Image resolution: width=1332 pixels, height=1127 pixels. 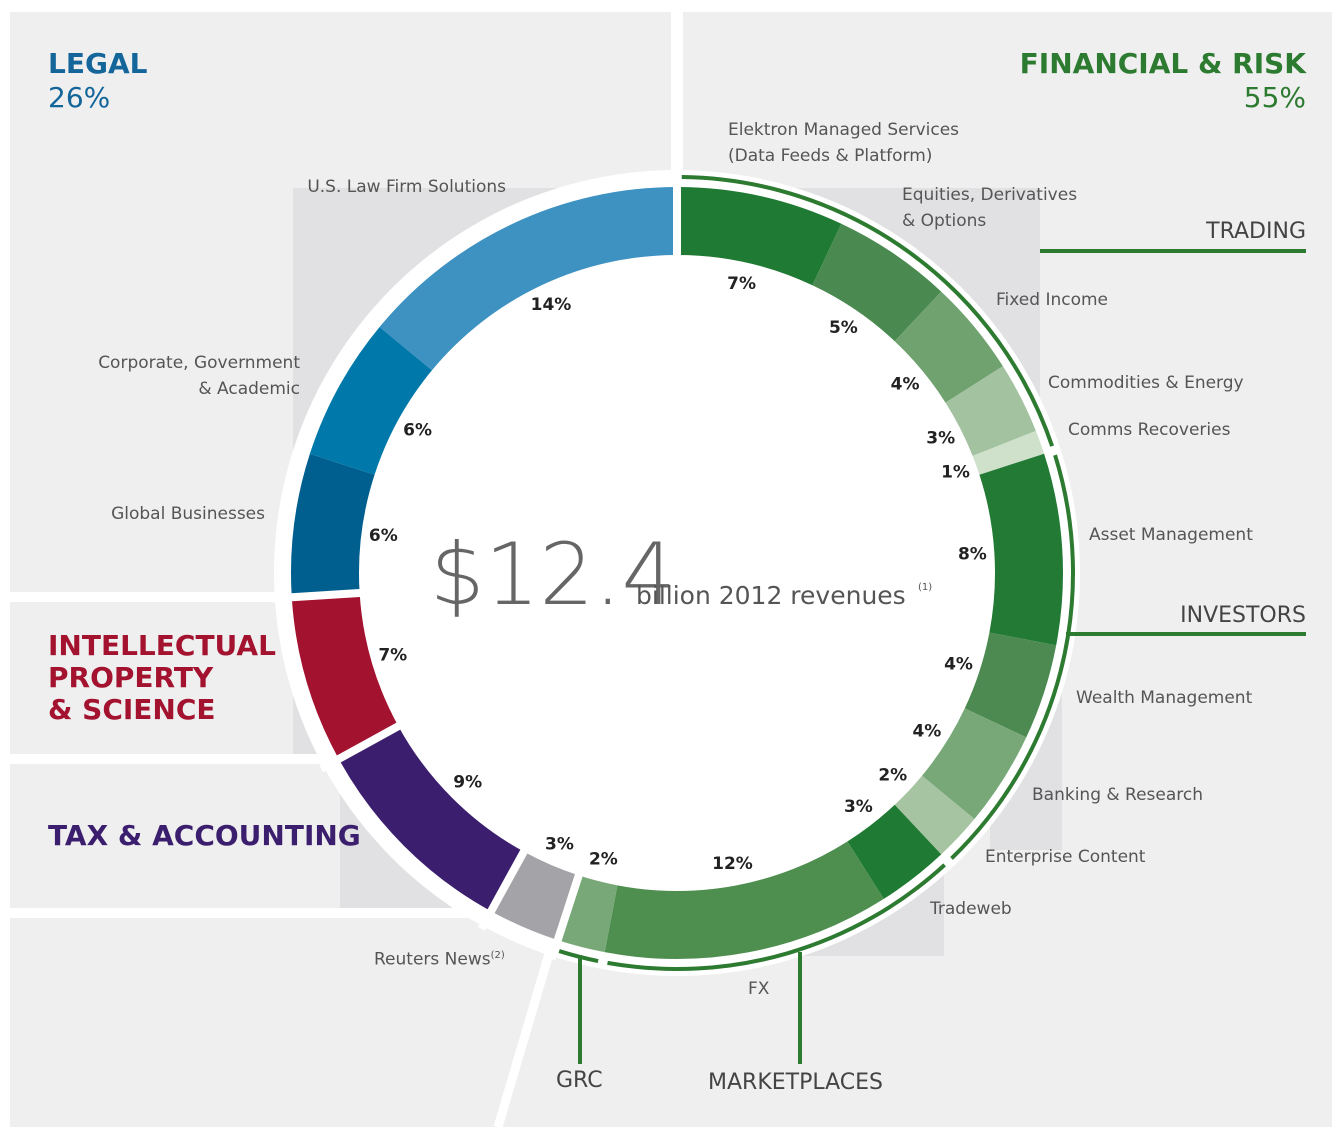 I want to click on division-share: 26%, so click(x=79, y=97).